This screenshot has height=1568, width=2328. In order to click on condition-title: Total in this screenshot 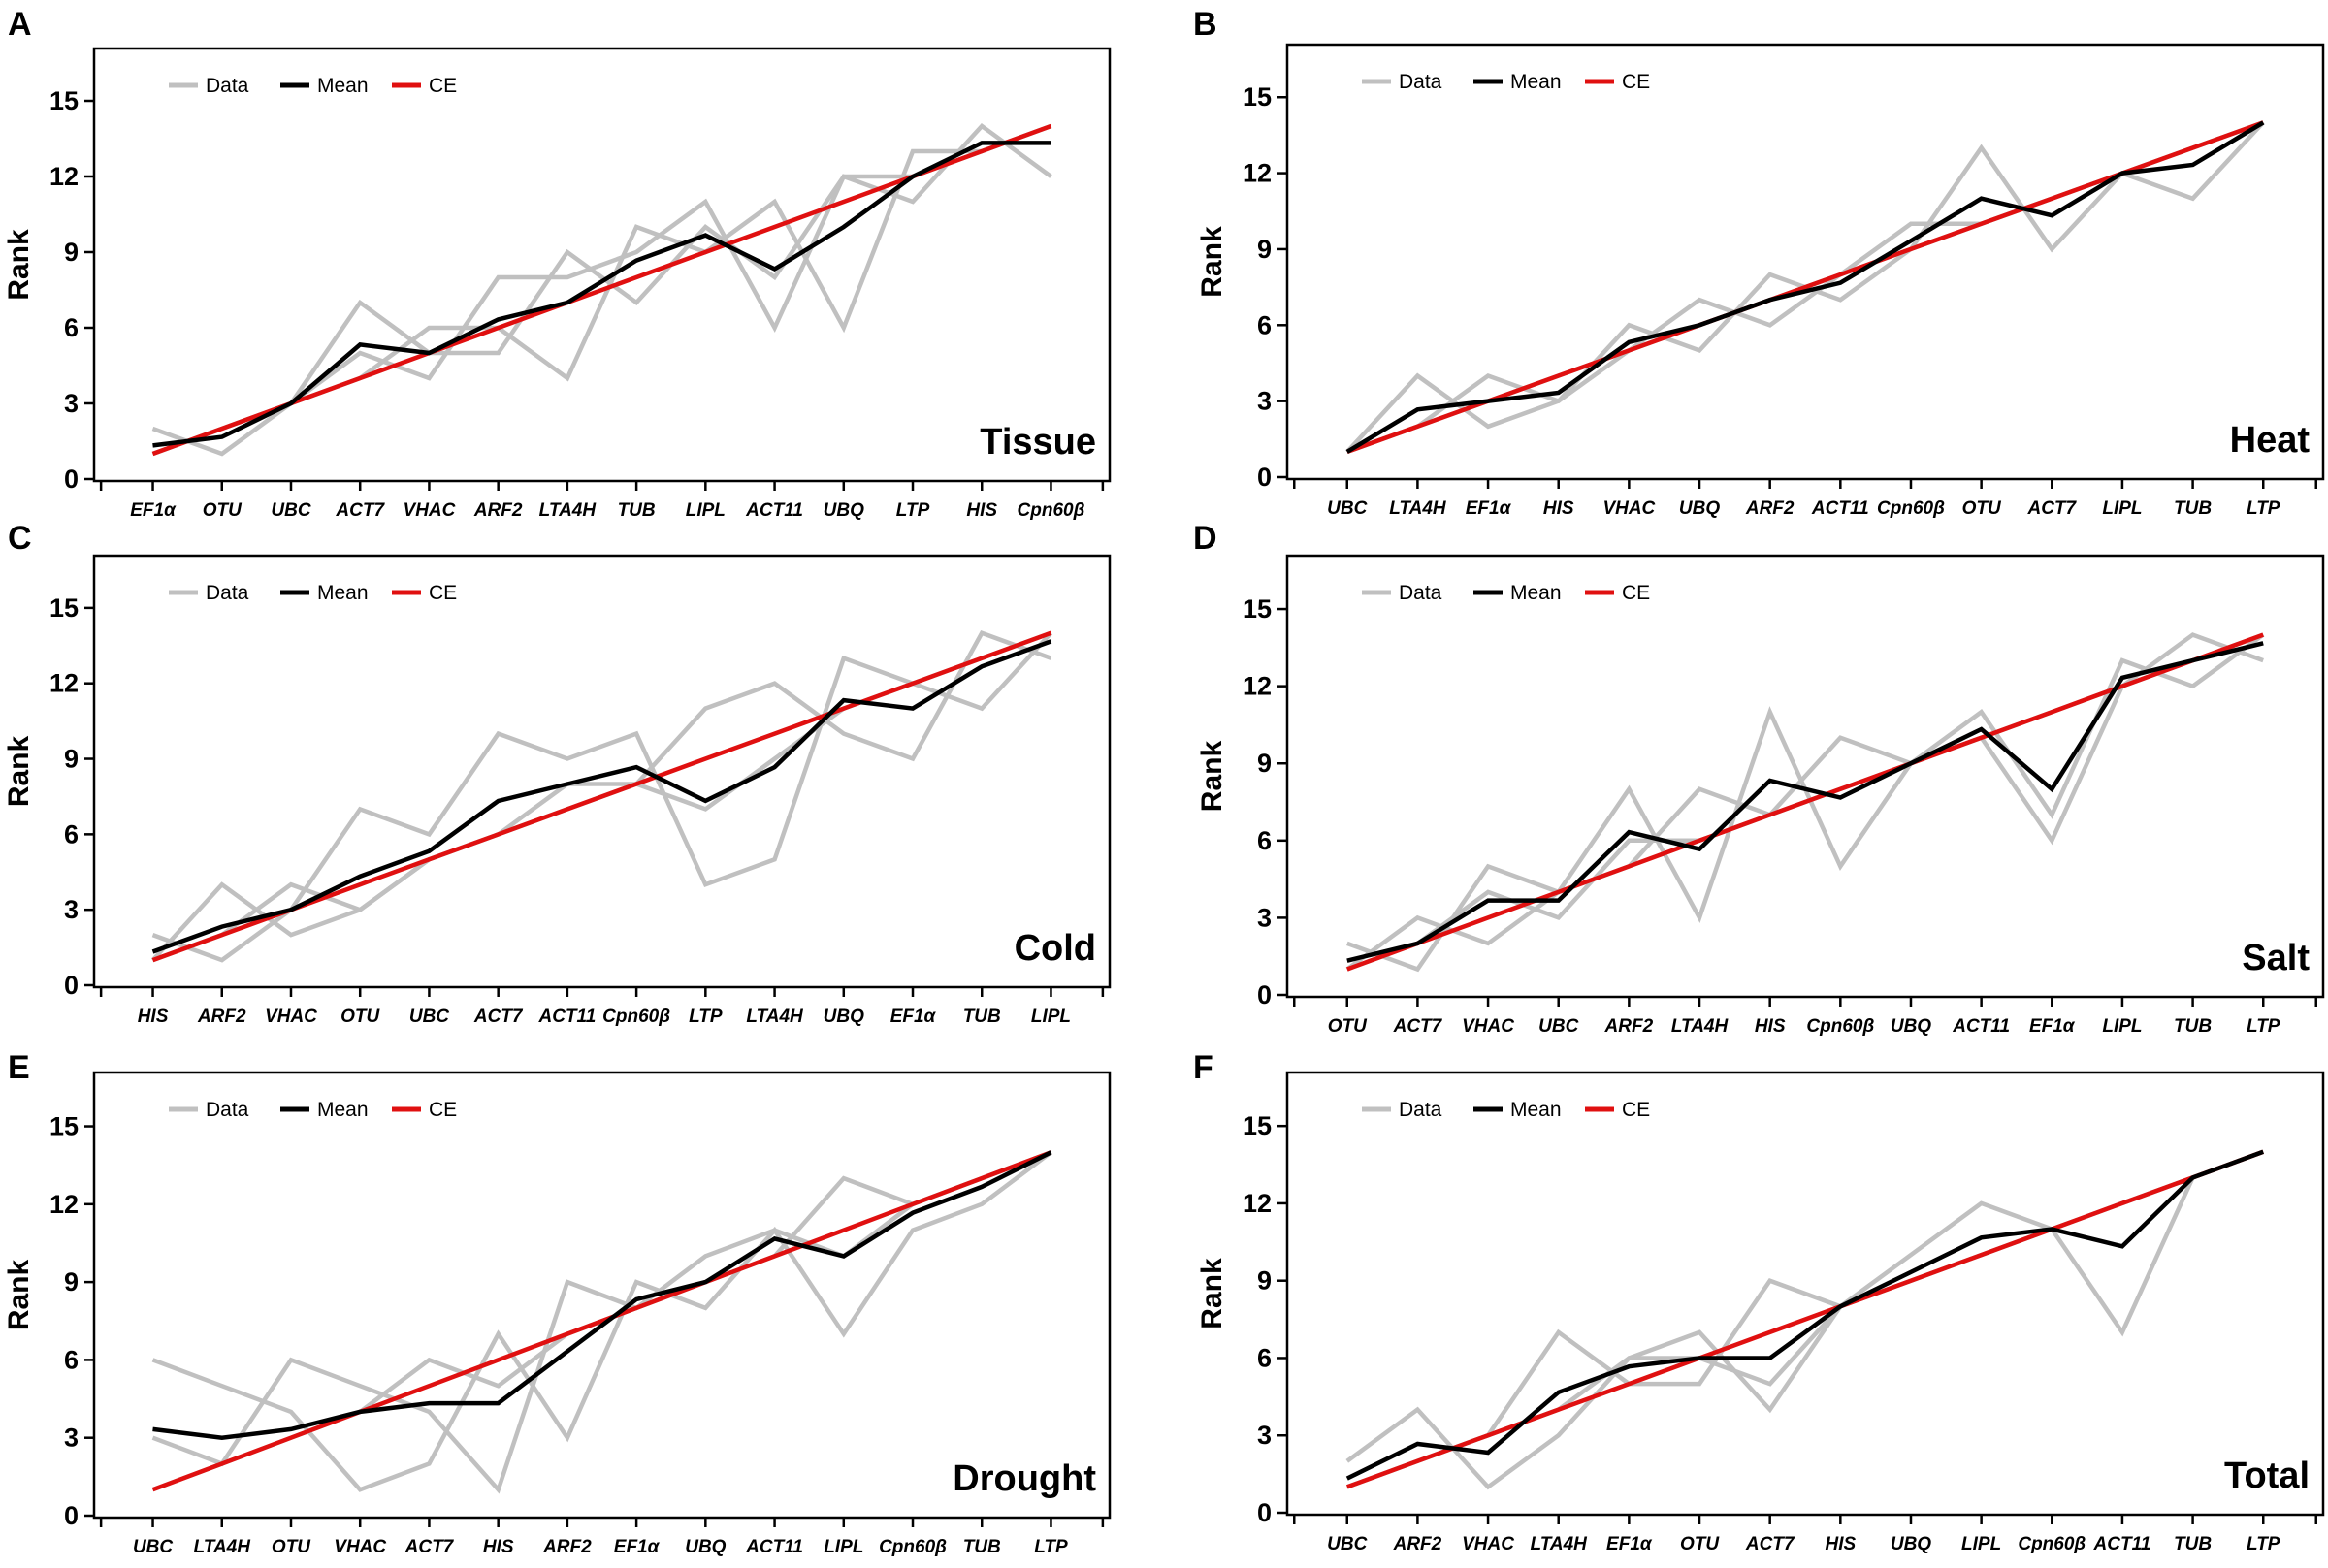, I will do `click(2267, 1476)`.